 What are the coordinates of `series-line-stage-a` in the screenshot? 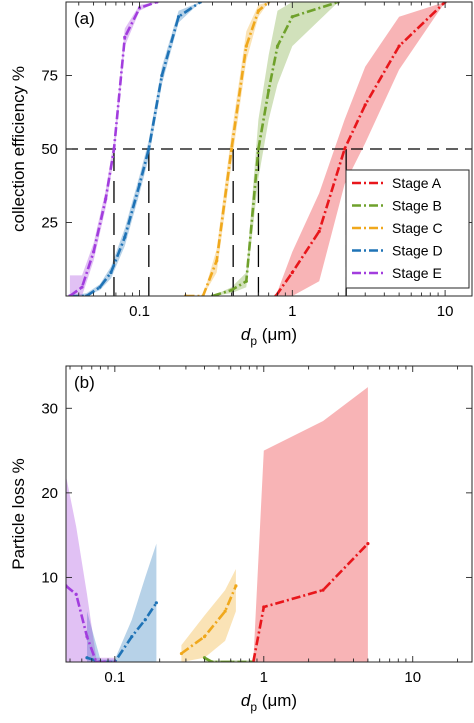 It's located at (310, 602).